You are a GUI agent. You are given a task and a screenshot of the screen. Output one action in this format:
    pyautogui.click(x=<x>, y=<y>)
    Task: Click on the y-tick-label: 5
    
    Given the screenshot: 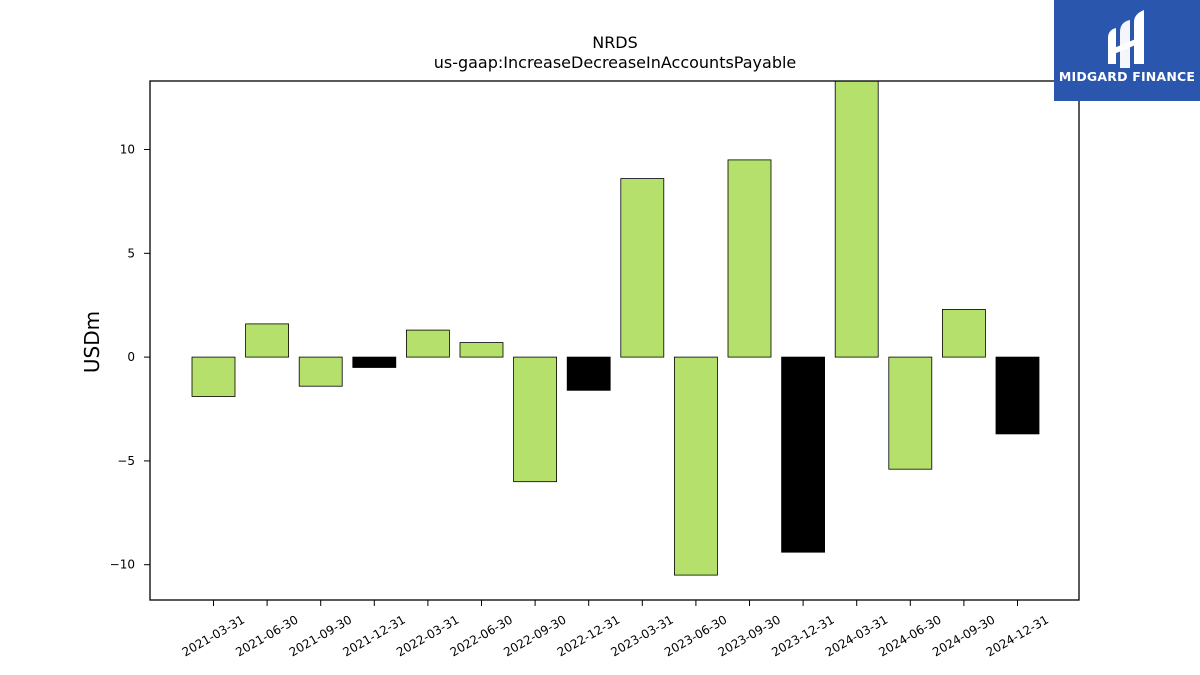 What is the action you would take?
    pyautogui.click(x=131, y=253)
    